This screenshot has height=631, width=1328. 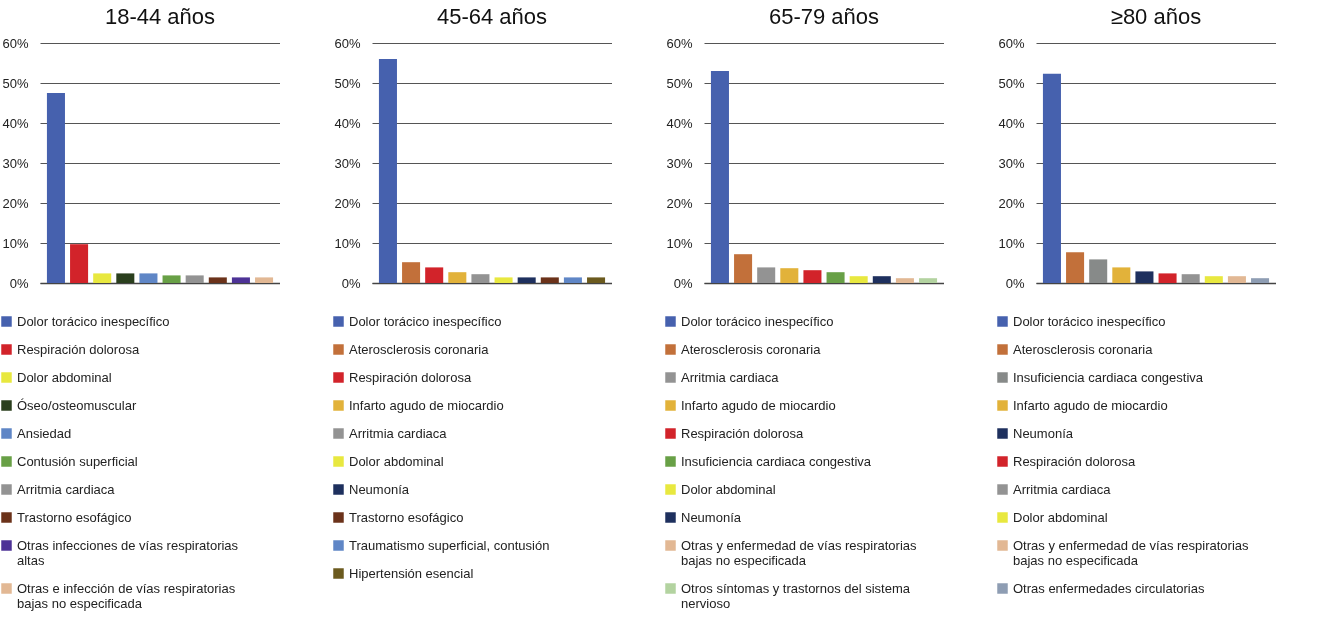 What do you see at coordinates (492, 16) in the screenshot?
I see `chart-title: 45-64 años` at bounding box center [492, 16].